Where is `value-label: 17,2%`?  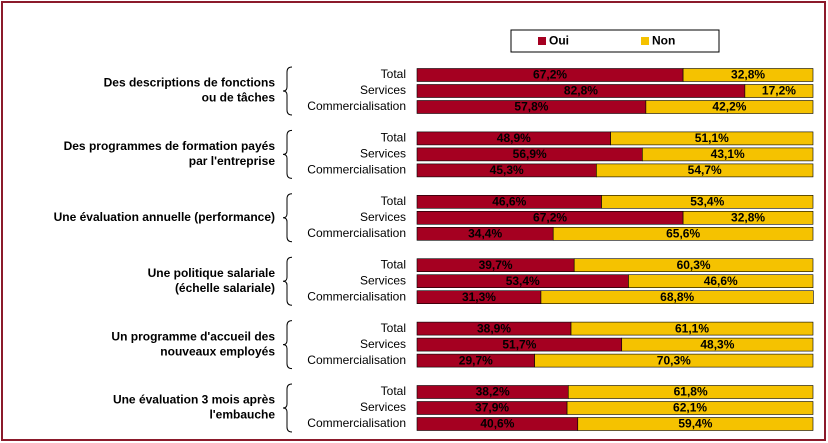 value-label: 17,2% is located at coordinates (779, 91).